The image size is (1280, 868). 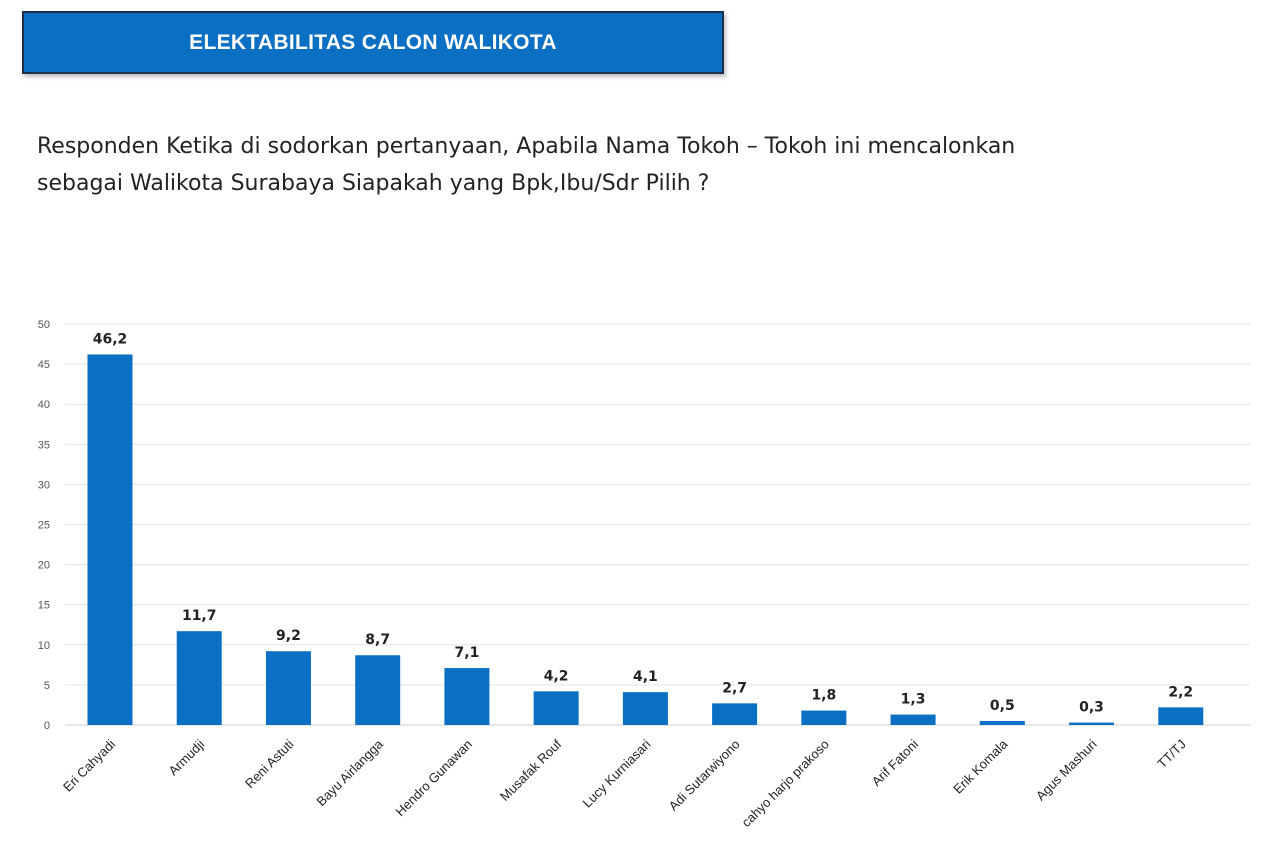 What do you see at coordinates (44, 325) in the screenshot?
I see `y-tick-label: 50` at bounding box center [44, 325].